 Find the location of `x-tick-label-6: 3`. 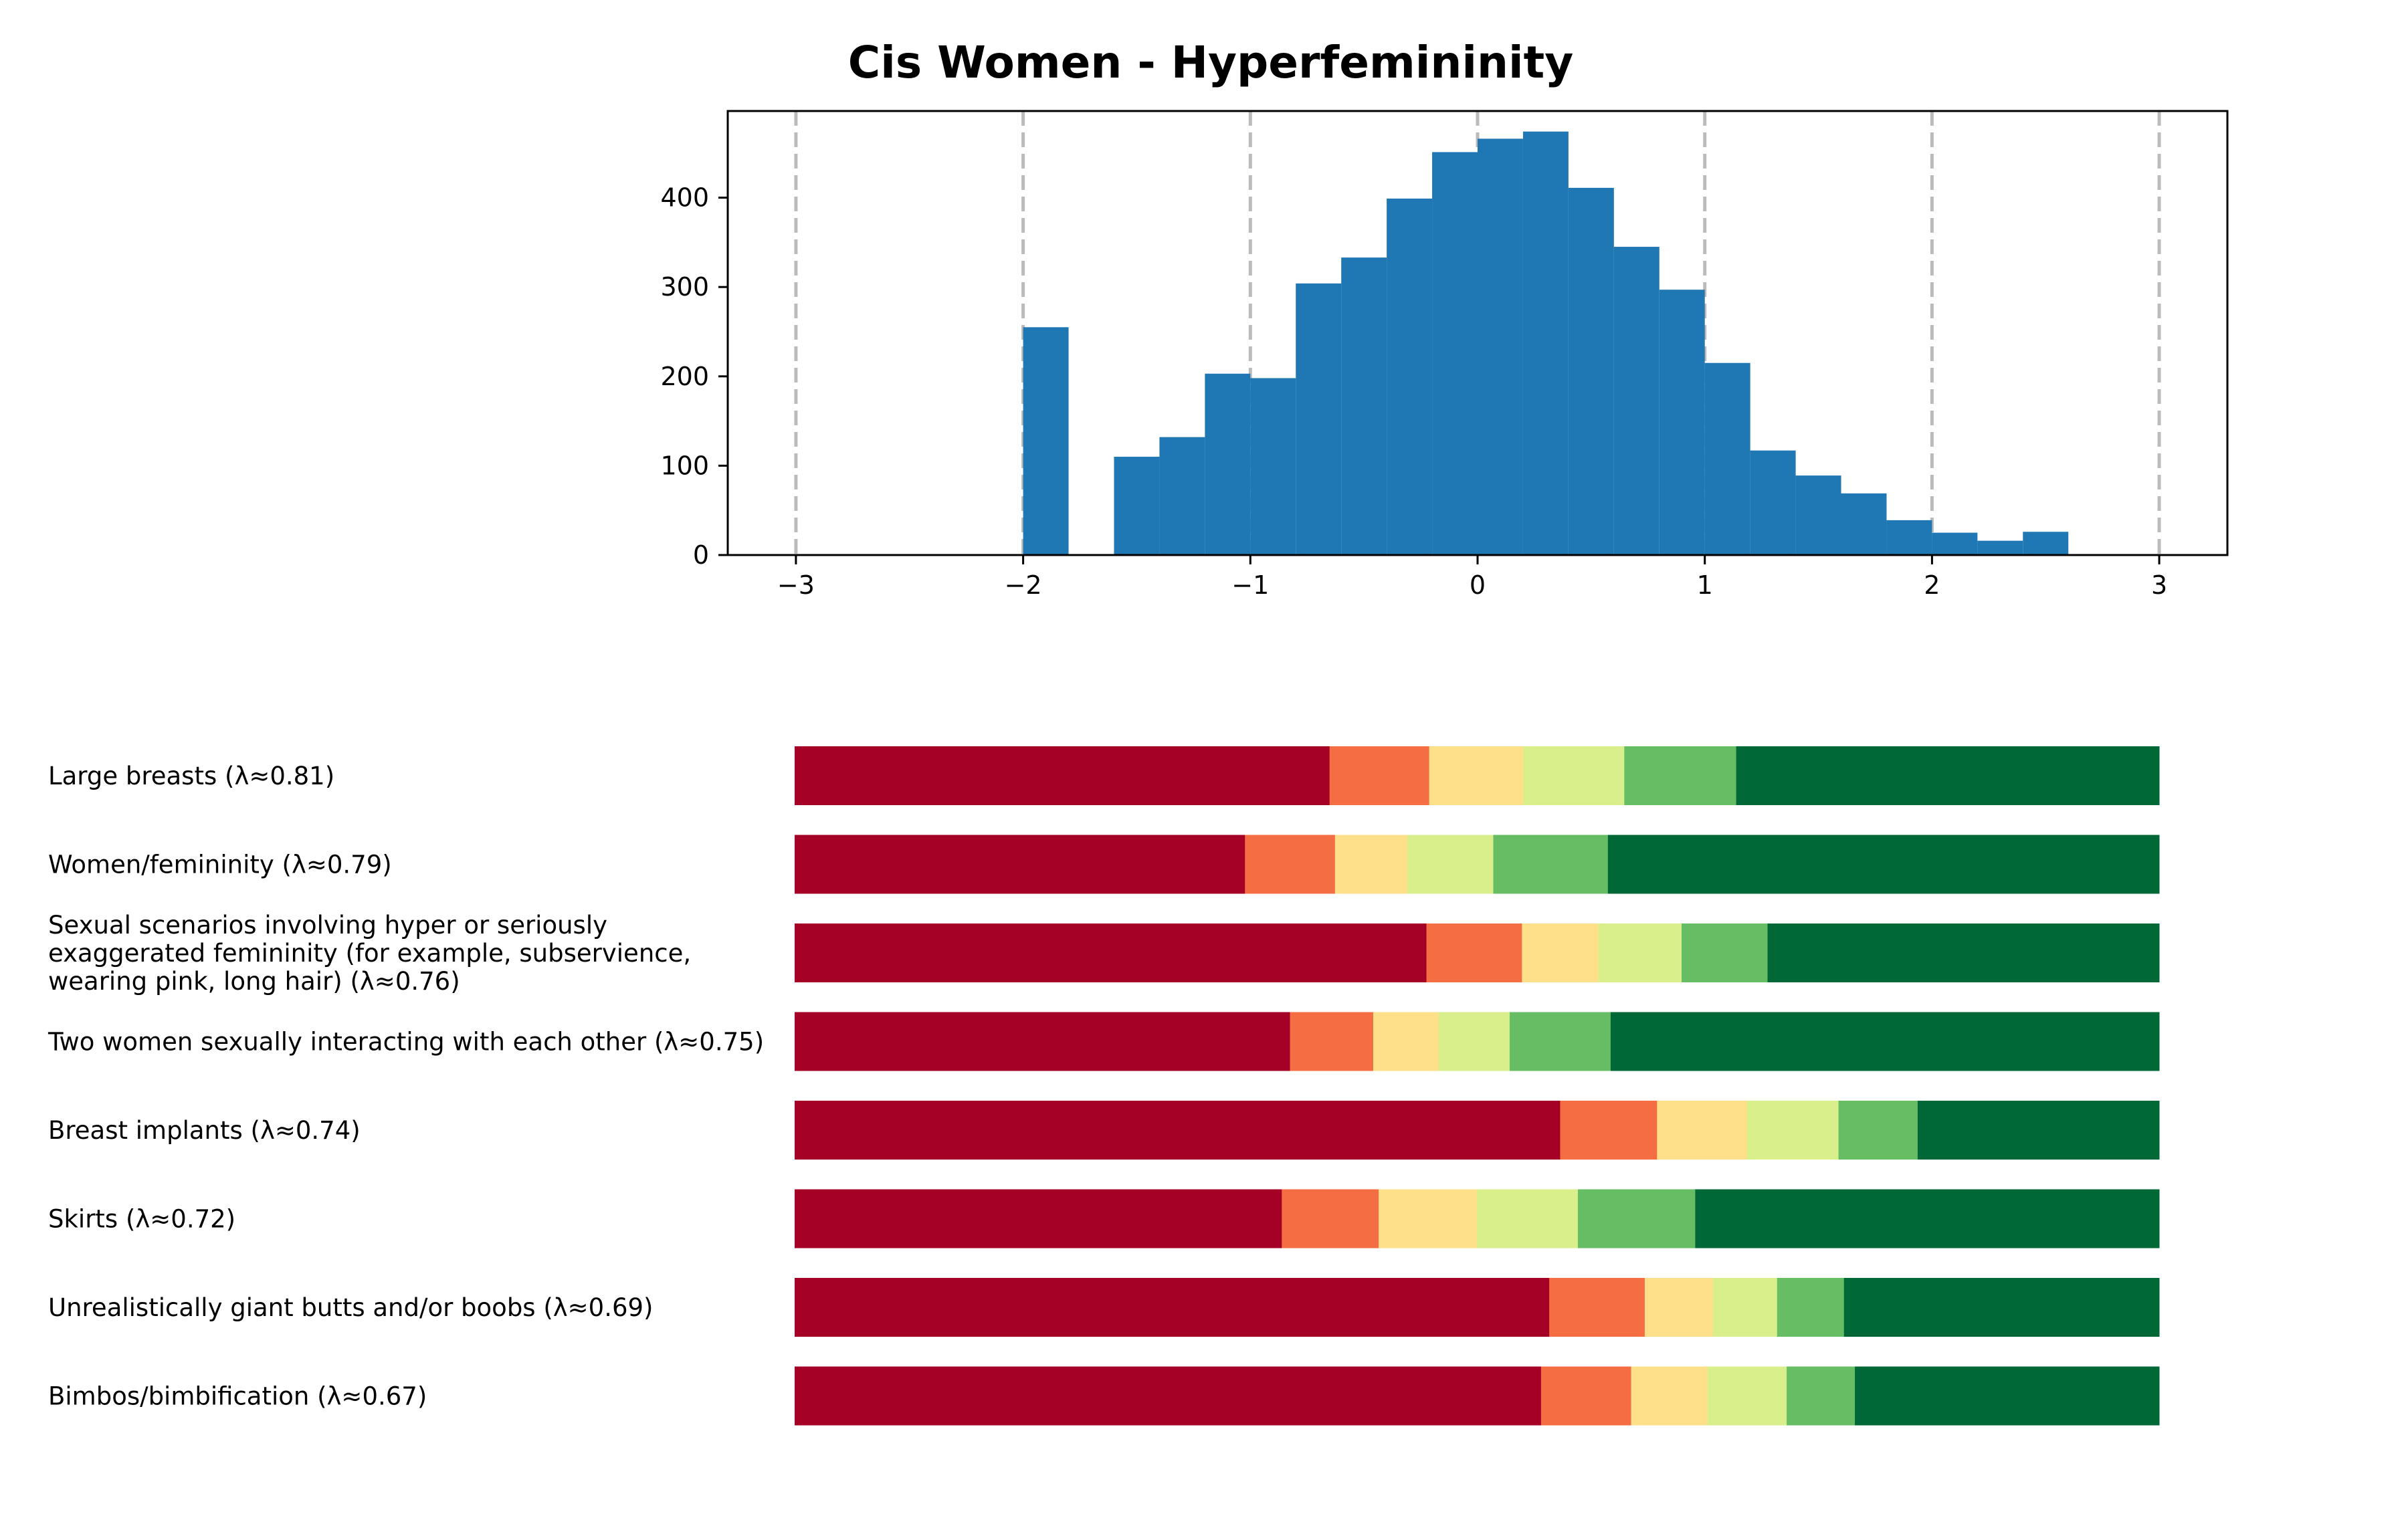

x-tick-label-6: 3 is located at coordinates (2159, 585).